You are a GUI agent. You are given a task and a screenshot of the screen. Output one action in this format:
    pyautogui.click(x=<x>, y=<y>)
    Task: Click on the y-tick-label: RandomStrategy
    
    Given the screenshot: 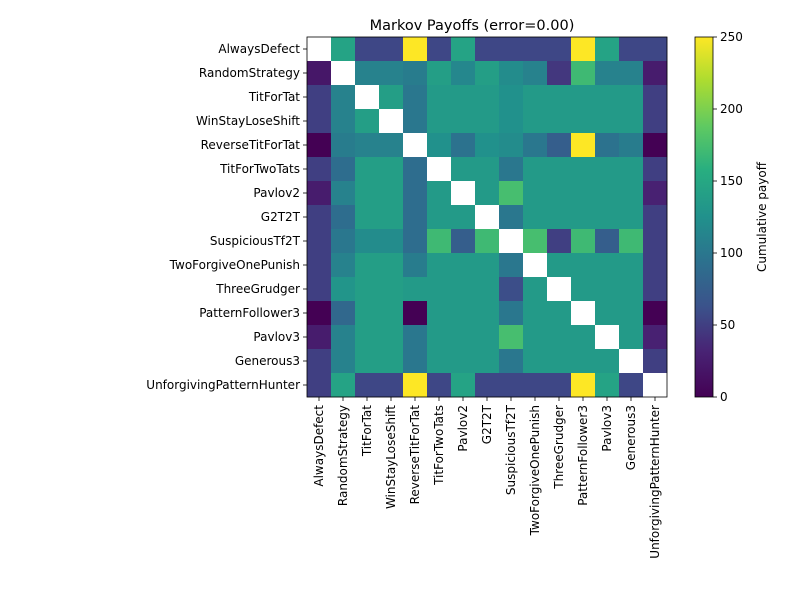 What is the action you would take?
    pyautogui.click(x=249, y=73)
    